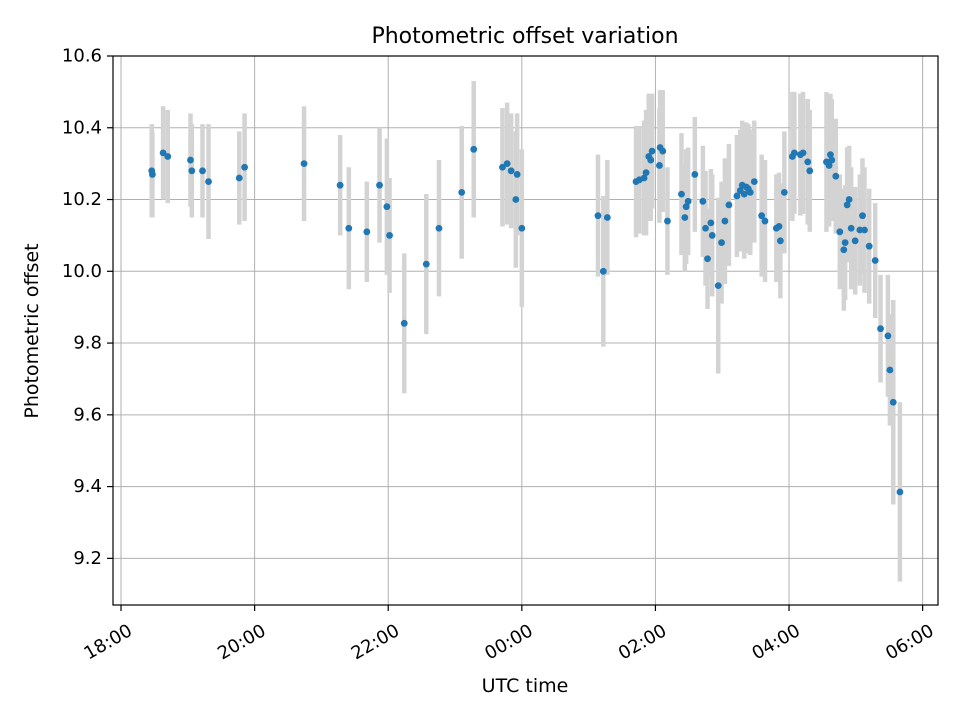  What do you see at coordinates (82, 199) in the screenshot?
I see `y-tick-label: 10.2` at bounding box center [82, 199].